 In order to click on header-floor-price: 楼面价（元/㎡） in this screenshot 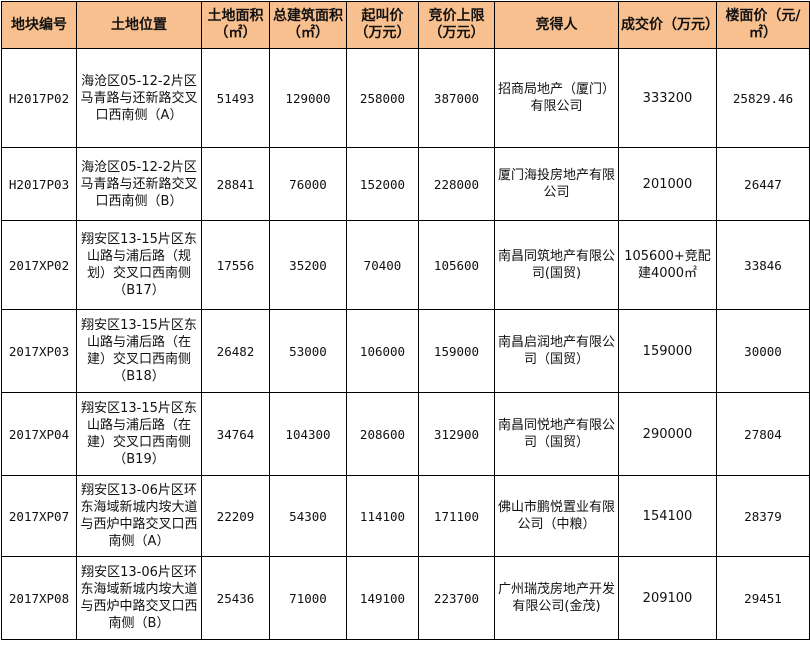, I will do `click(763, 25)`.